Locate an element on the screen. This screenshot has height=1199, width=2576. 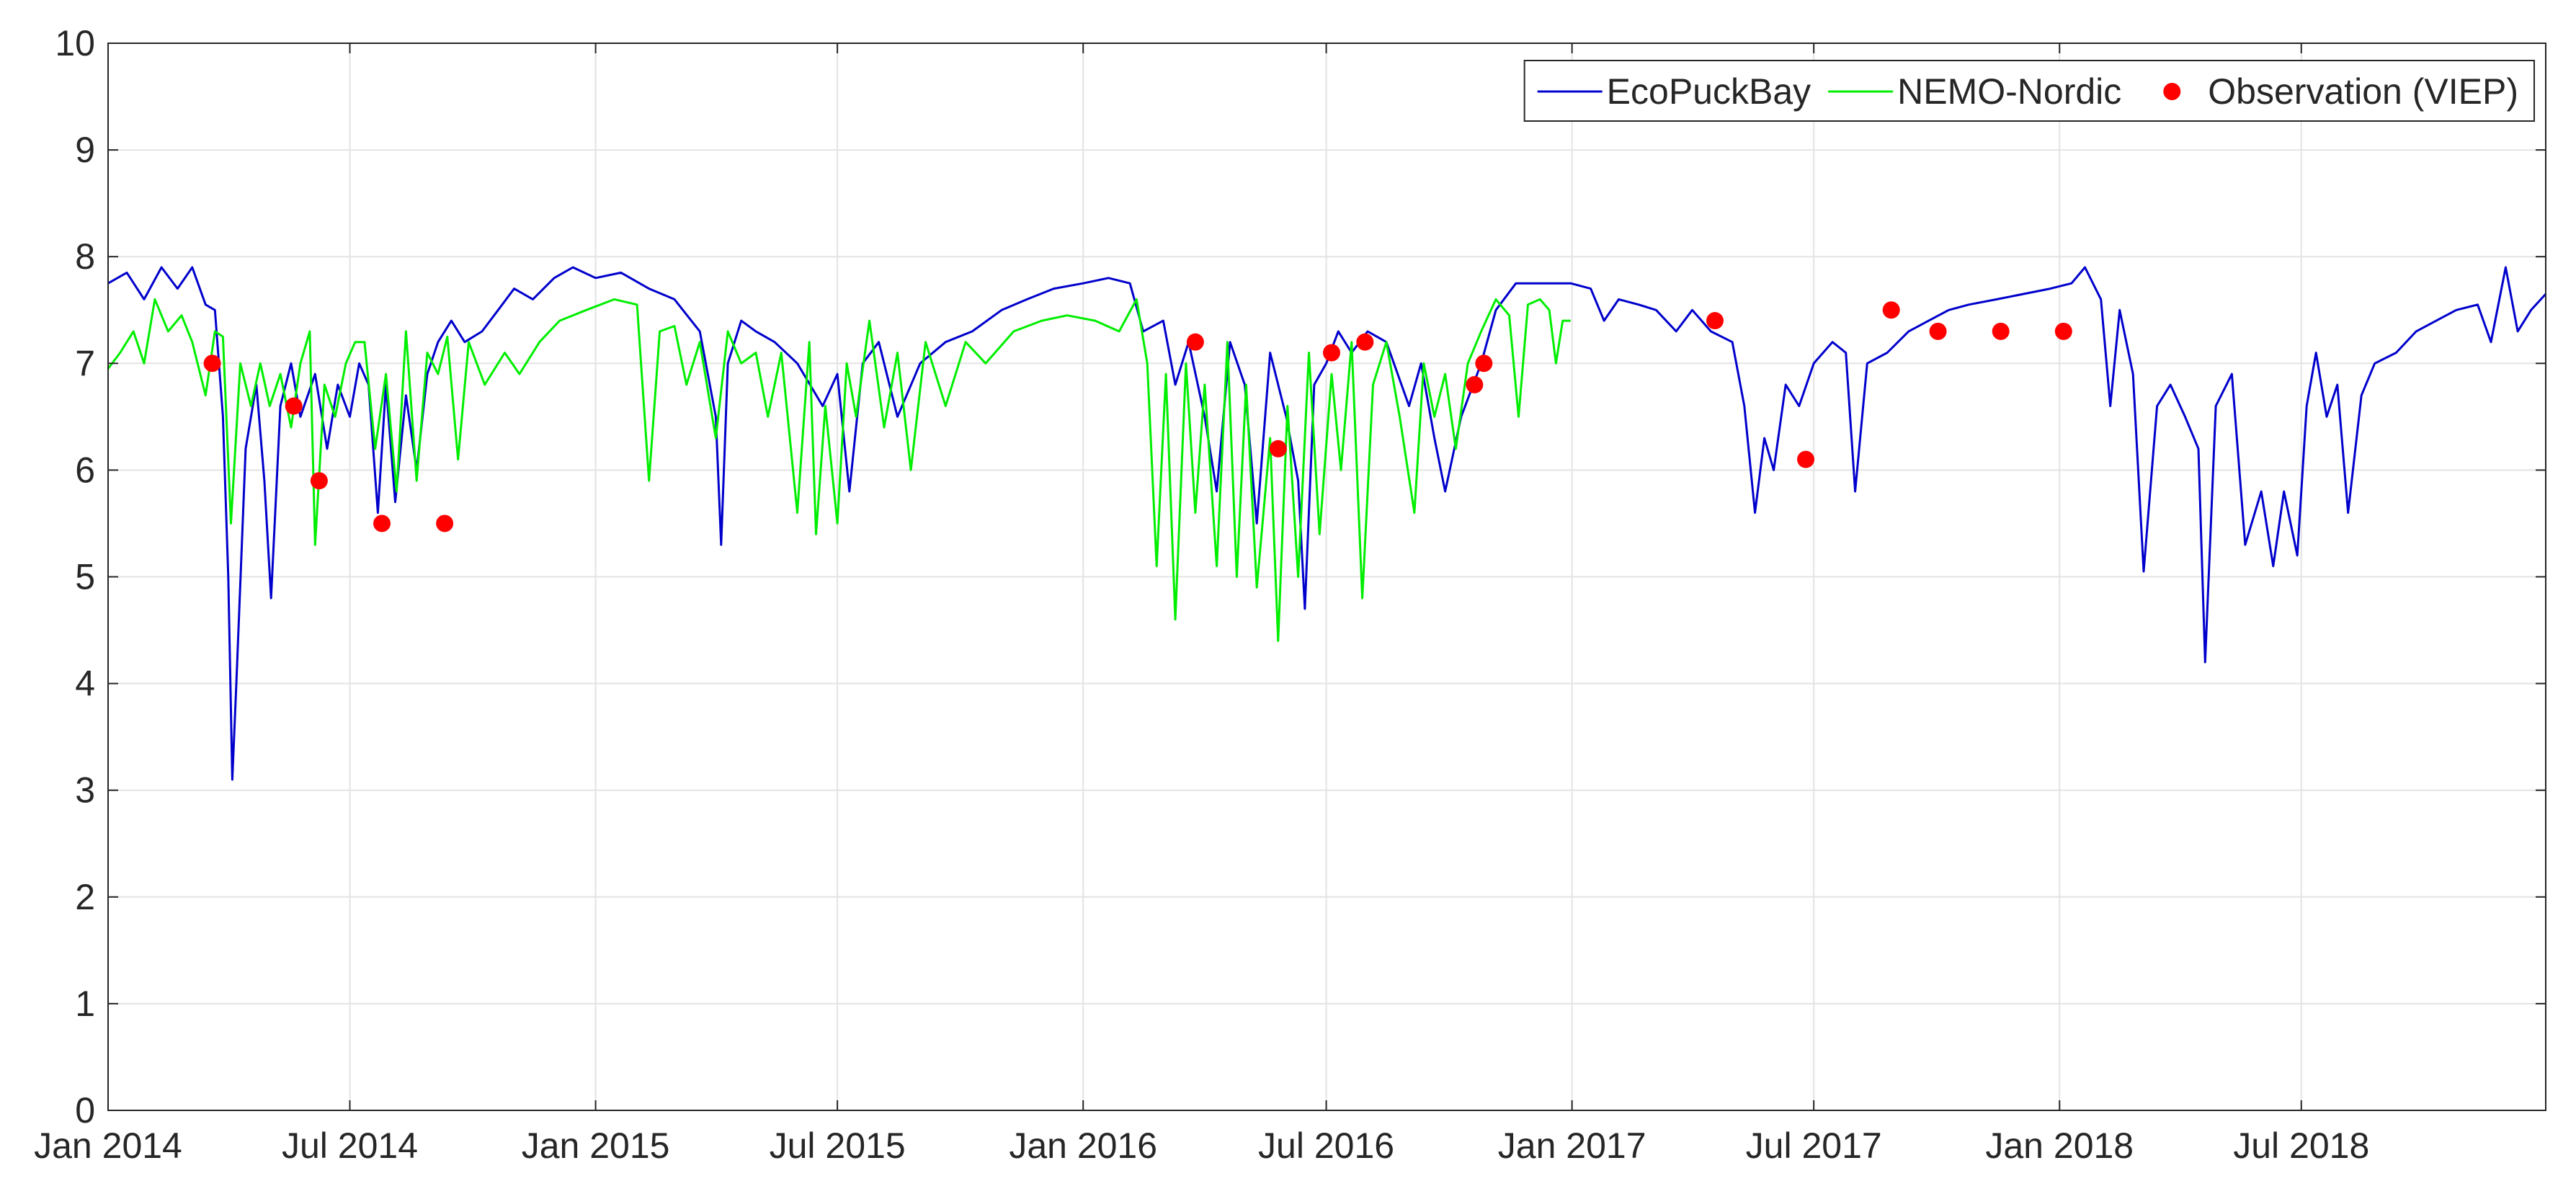
y-tick-label: 10 is located at coordinates (75, 43).